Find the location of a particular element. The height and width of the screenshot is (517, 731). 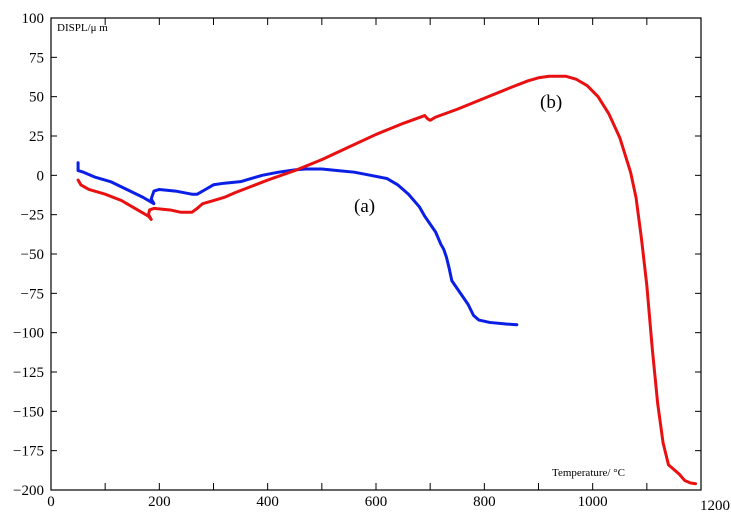

annotation-a: (a) is located at coordinates (364, 206).